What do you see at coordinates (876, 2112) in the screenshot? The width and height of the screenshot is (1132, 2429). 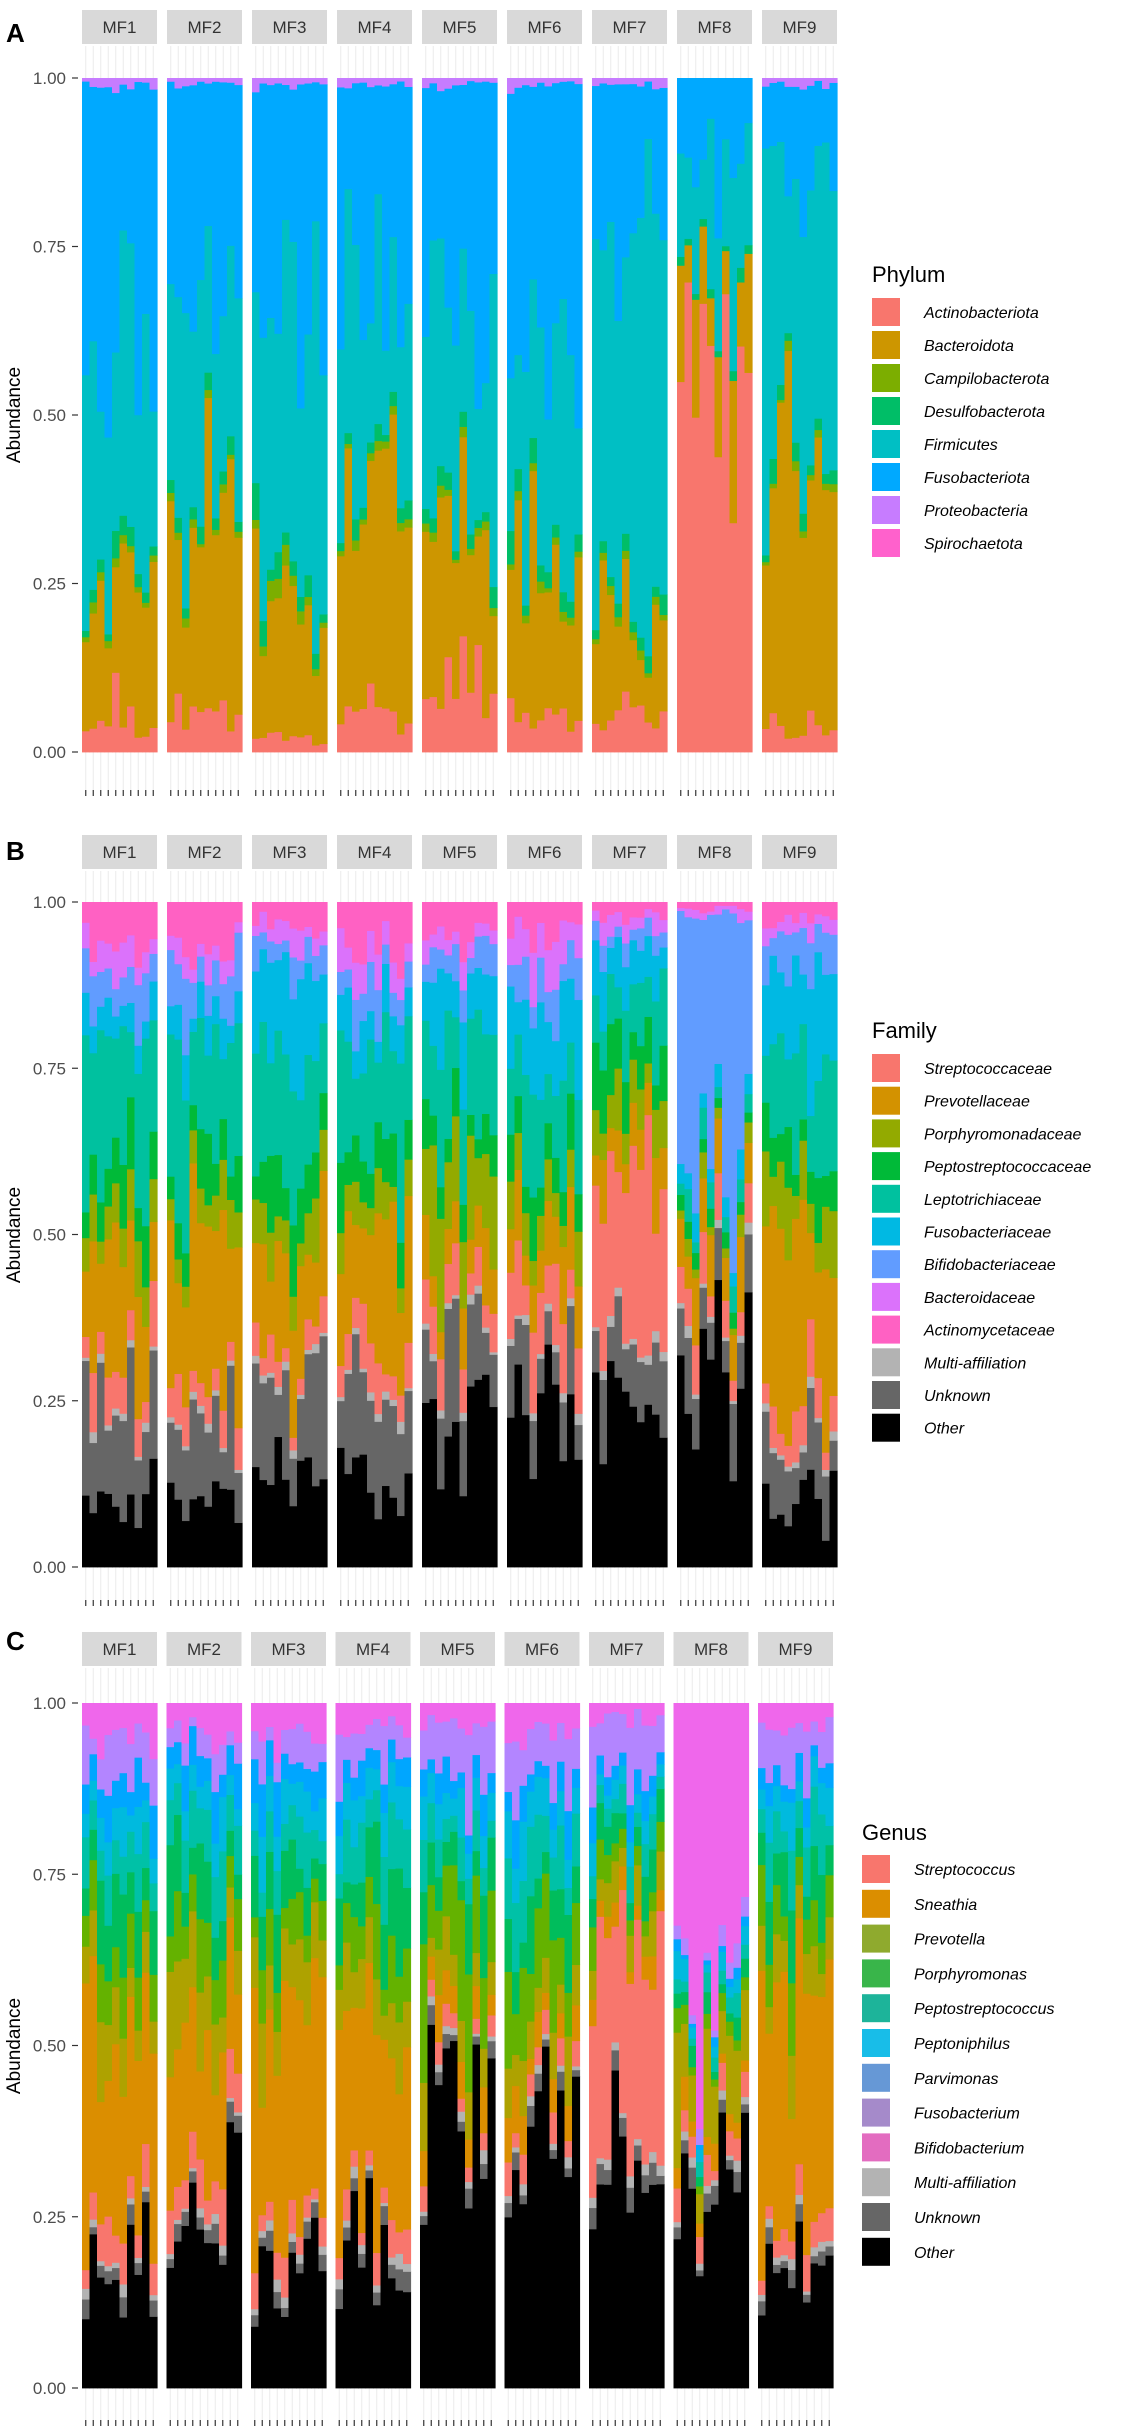 I see `legend-swatch` at bounding box center [876, 2112].